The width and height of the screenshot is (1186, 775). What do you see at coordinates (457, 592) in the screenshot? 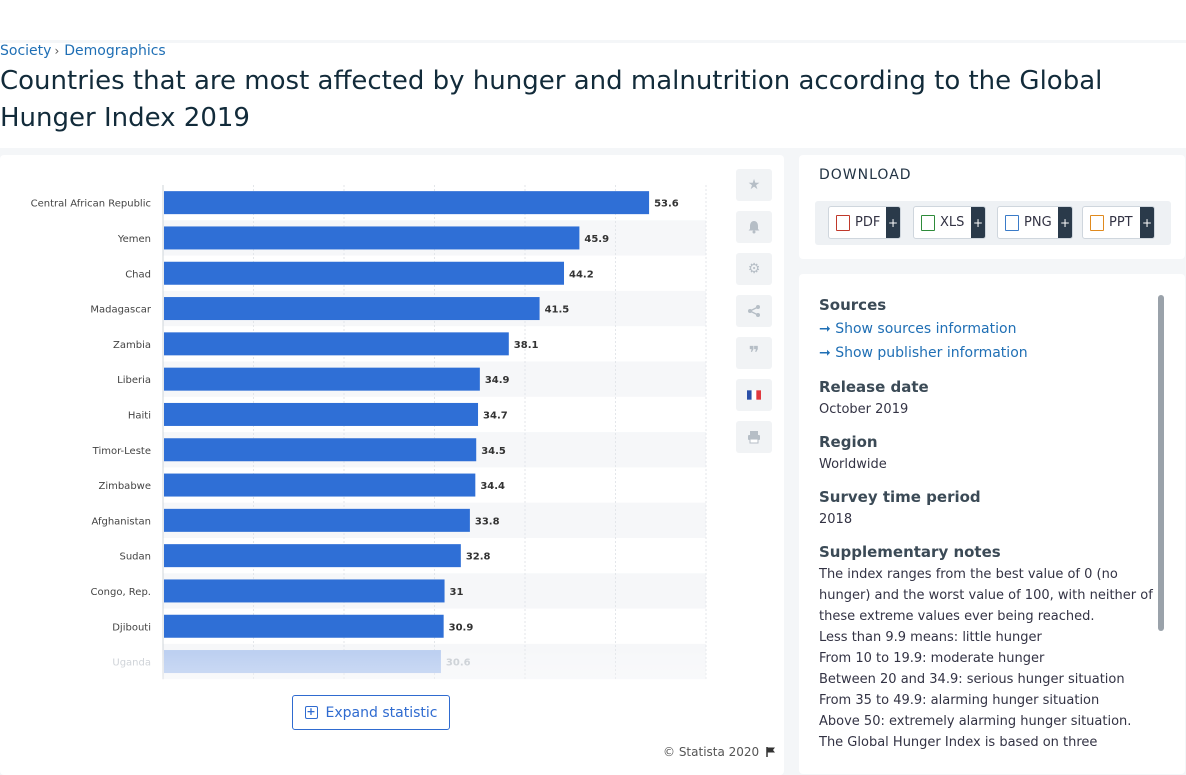
I see `data-label: 31` at bounding box center [457, 592].